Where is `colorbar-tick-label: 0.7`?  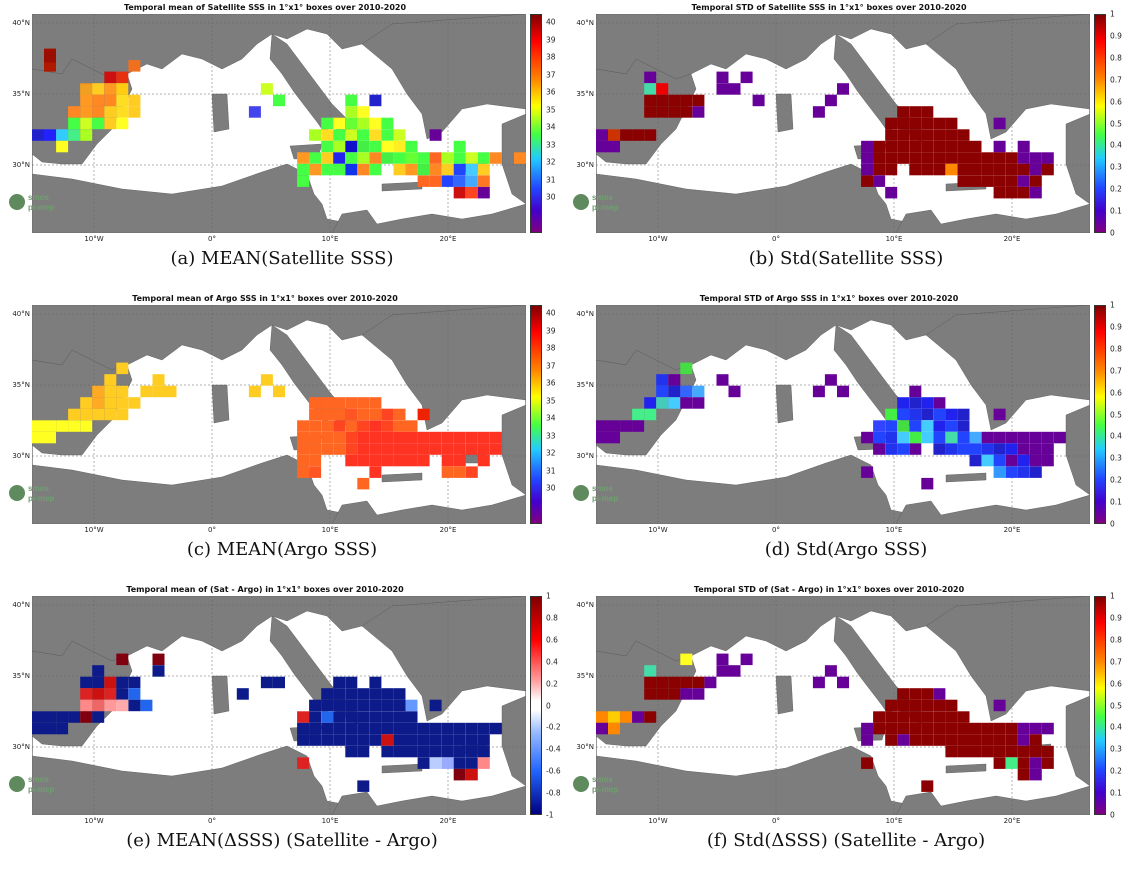
colorbar-tick-label: 0.7 is located at coordinates (1116, 662).